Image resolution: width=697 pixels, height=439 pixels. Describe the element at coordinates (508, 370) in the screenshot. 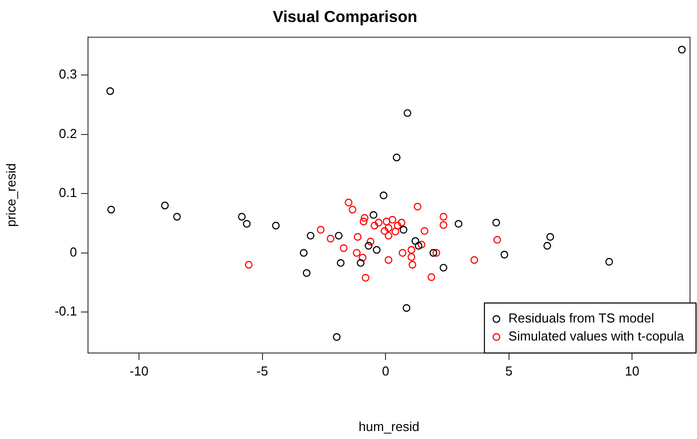

I see `x-tick-label: 5` at that location.